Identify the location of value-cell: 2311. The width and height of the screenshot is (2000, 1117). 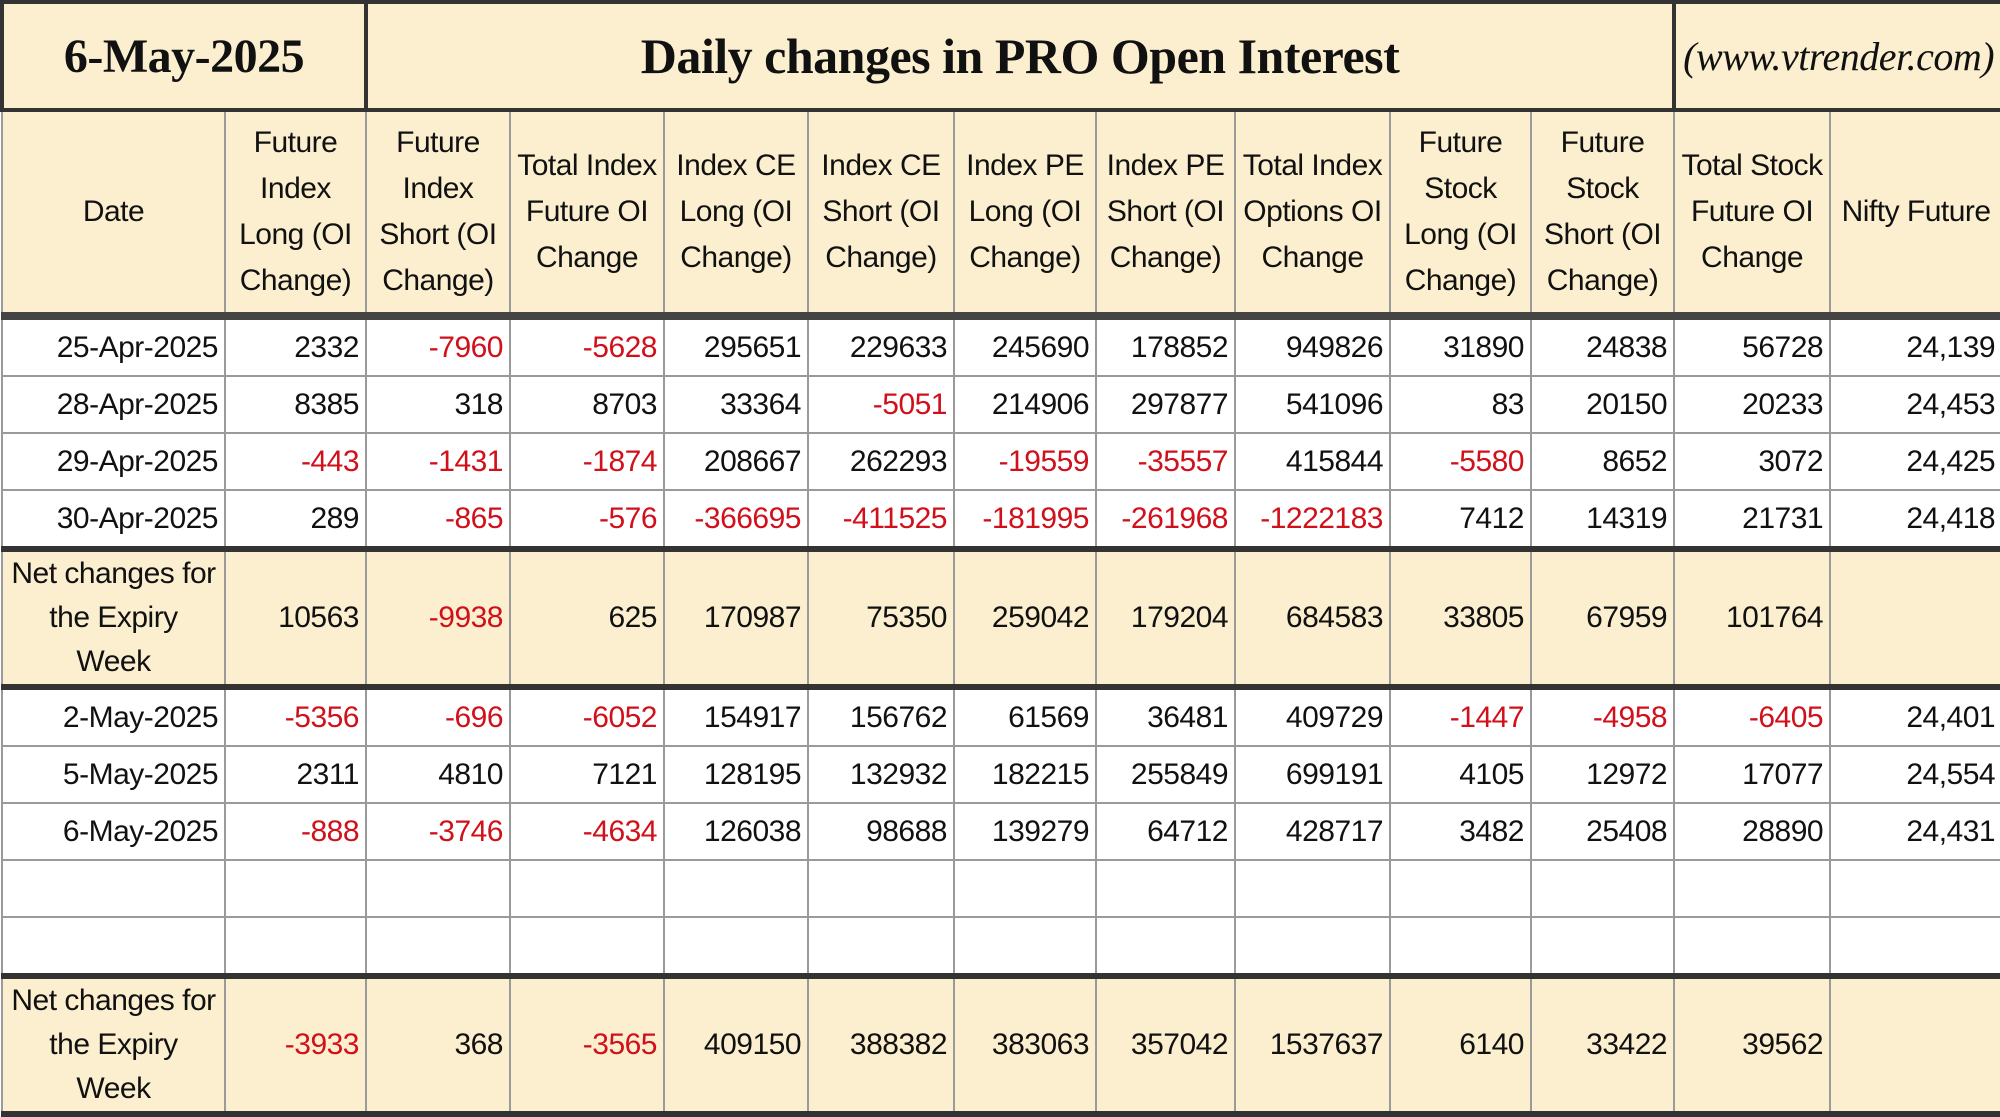
(295, 774).